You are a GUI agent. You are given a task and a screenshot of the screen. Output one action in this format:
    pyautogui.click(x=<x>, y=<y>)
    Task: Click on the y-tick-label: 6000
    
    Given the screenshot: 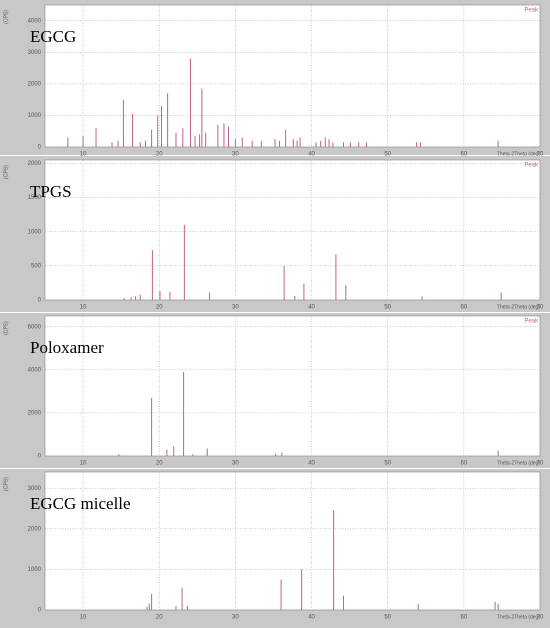 What is the action you would take?
    pyautogui.click(x=35, y=327)
    